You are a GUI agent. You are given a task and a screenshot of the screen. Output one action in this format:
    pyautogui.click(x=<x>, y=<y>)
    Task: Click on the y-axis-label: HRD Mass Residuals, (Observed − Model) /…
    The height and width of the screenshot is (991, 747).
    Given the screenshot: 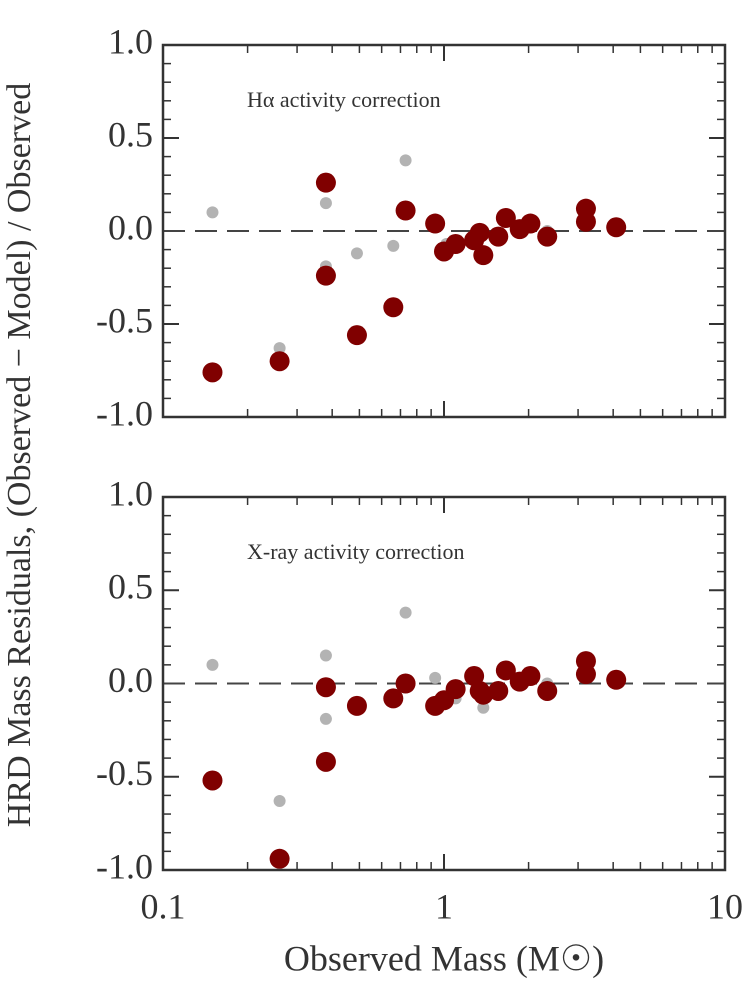 What is the action you would take?
    pyautogui.click(x=19, y=455)
    